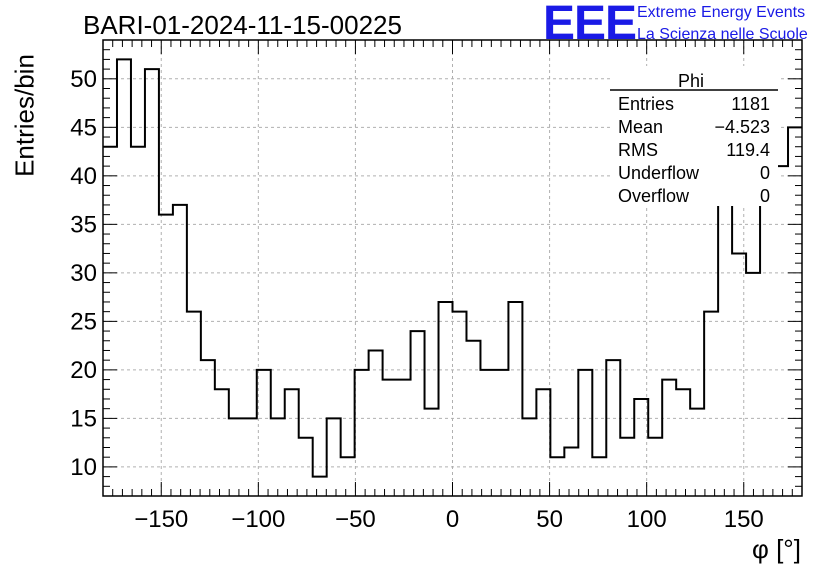 This screenshot has width=836, height=572. What do you see at coordinates (83, 79) in the screenshot?
I see `y-tick-label: 50` at bounding box center [83, 79].